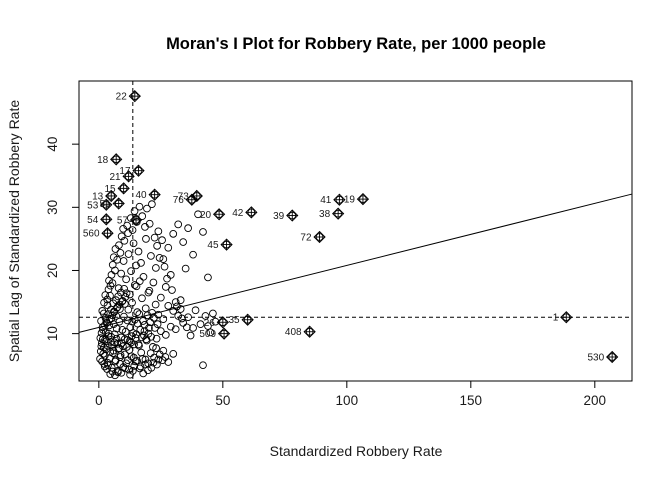 Image resolution: width=672 pixels, height=480 pixels. I want to click on influential-point-label: 560, so click(91, 234).